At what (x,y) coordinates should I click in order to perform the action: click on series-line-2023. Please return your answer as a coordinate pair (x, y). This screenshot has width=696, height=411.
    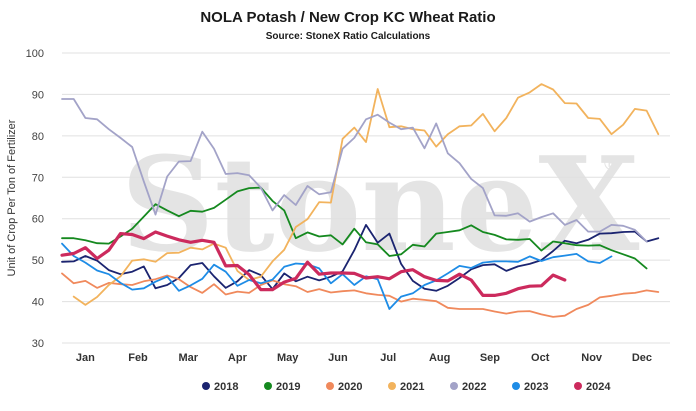
    Looking at the image, I should click on (337, 276).